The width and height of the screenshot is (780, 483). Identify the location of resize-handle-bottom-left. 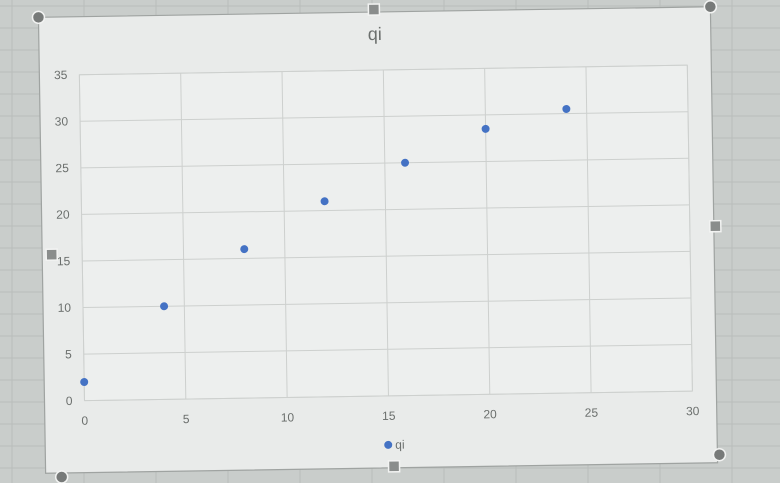
(61, 476).